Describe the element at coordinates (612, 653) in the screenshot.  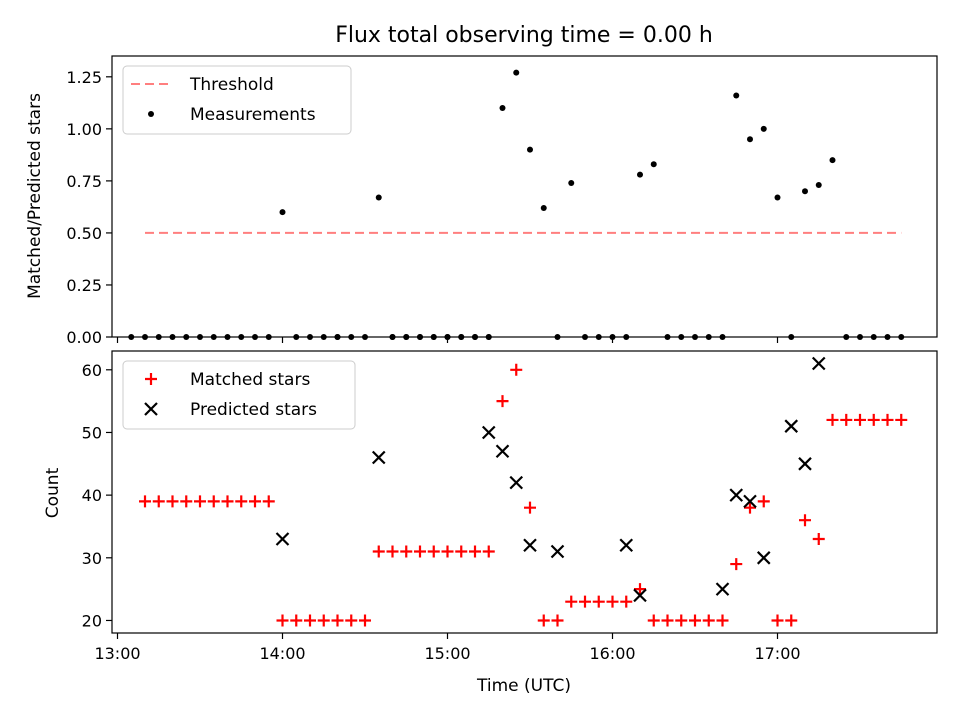
I see `x-tick-label: 16:00` at that location.